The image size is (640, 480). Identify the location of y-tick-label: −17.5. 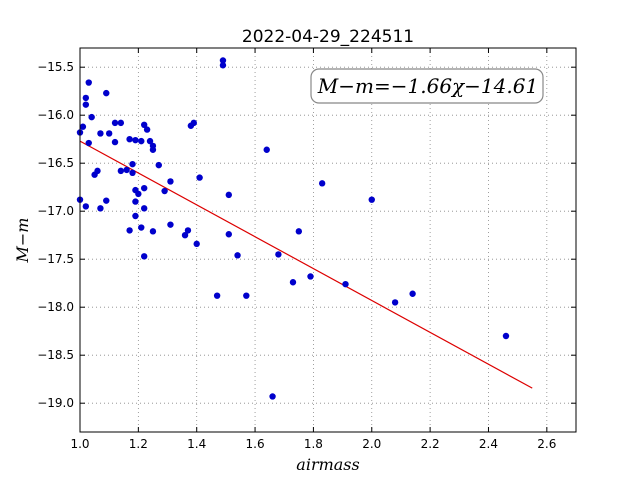
(55, 259).